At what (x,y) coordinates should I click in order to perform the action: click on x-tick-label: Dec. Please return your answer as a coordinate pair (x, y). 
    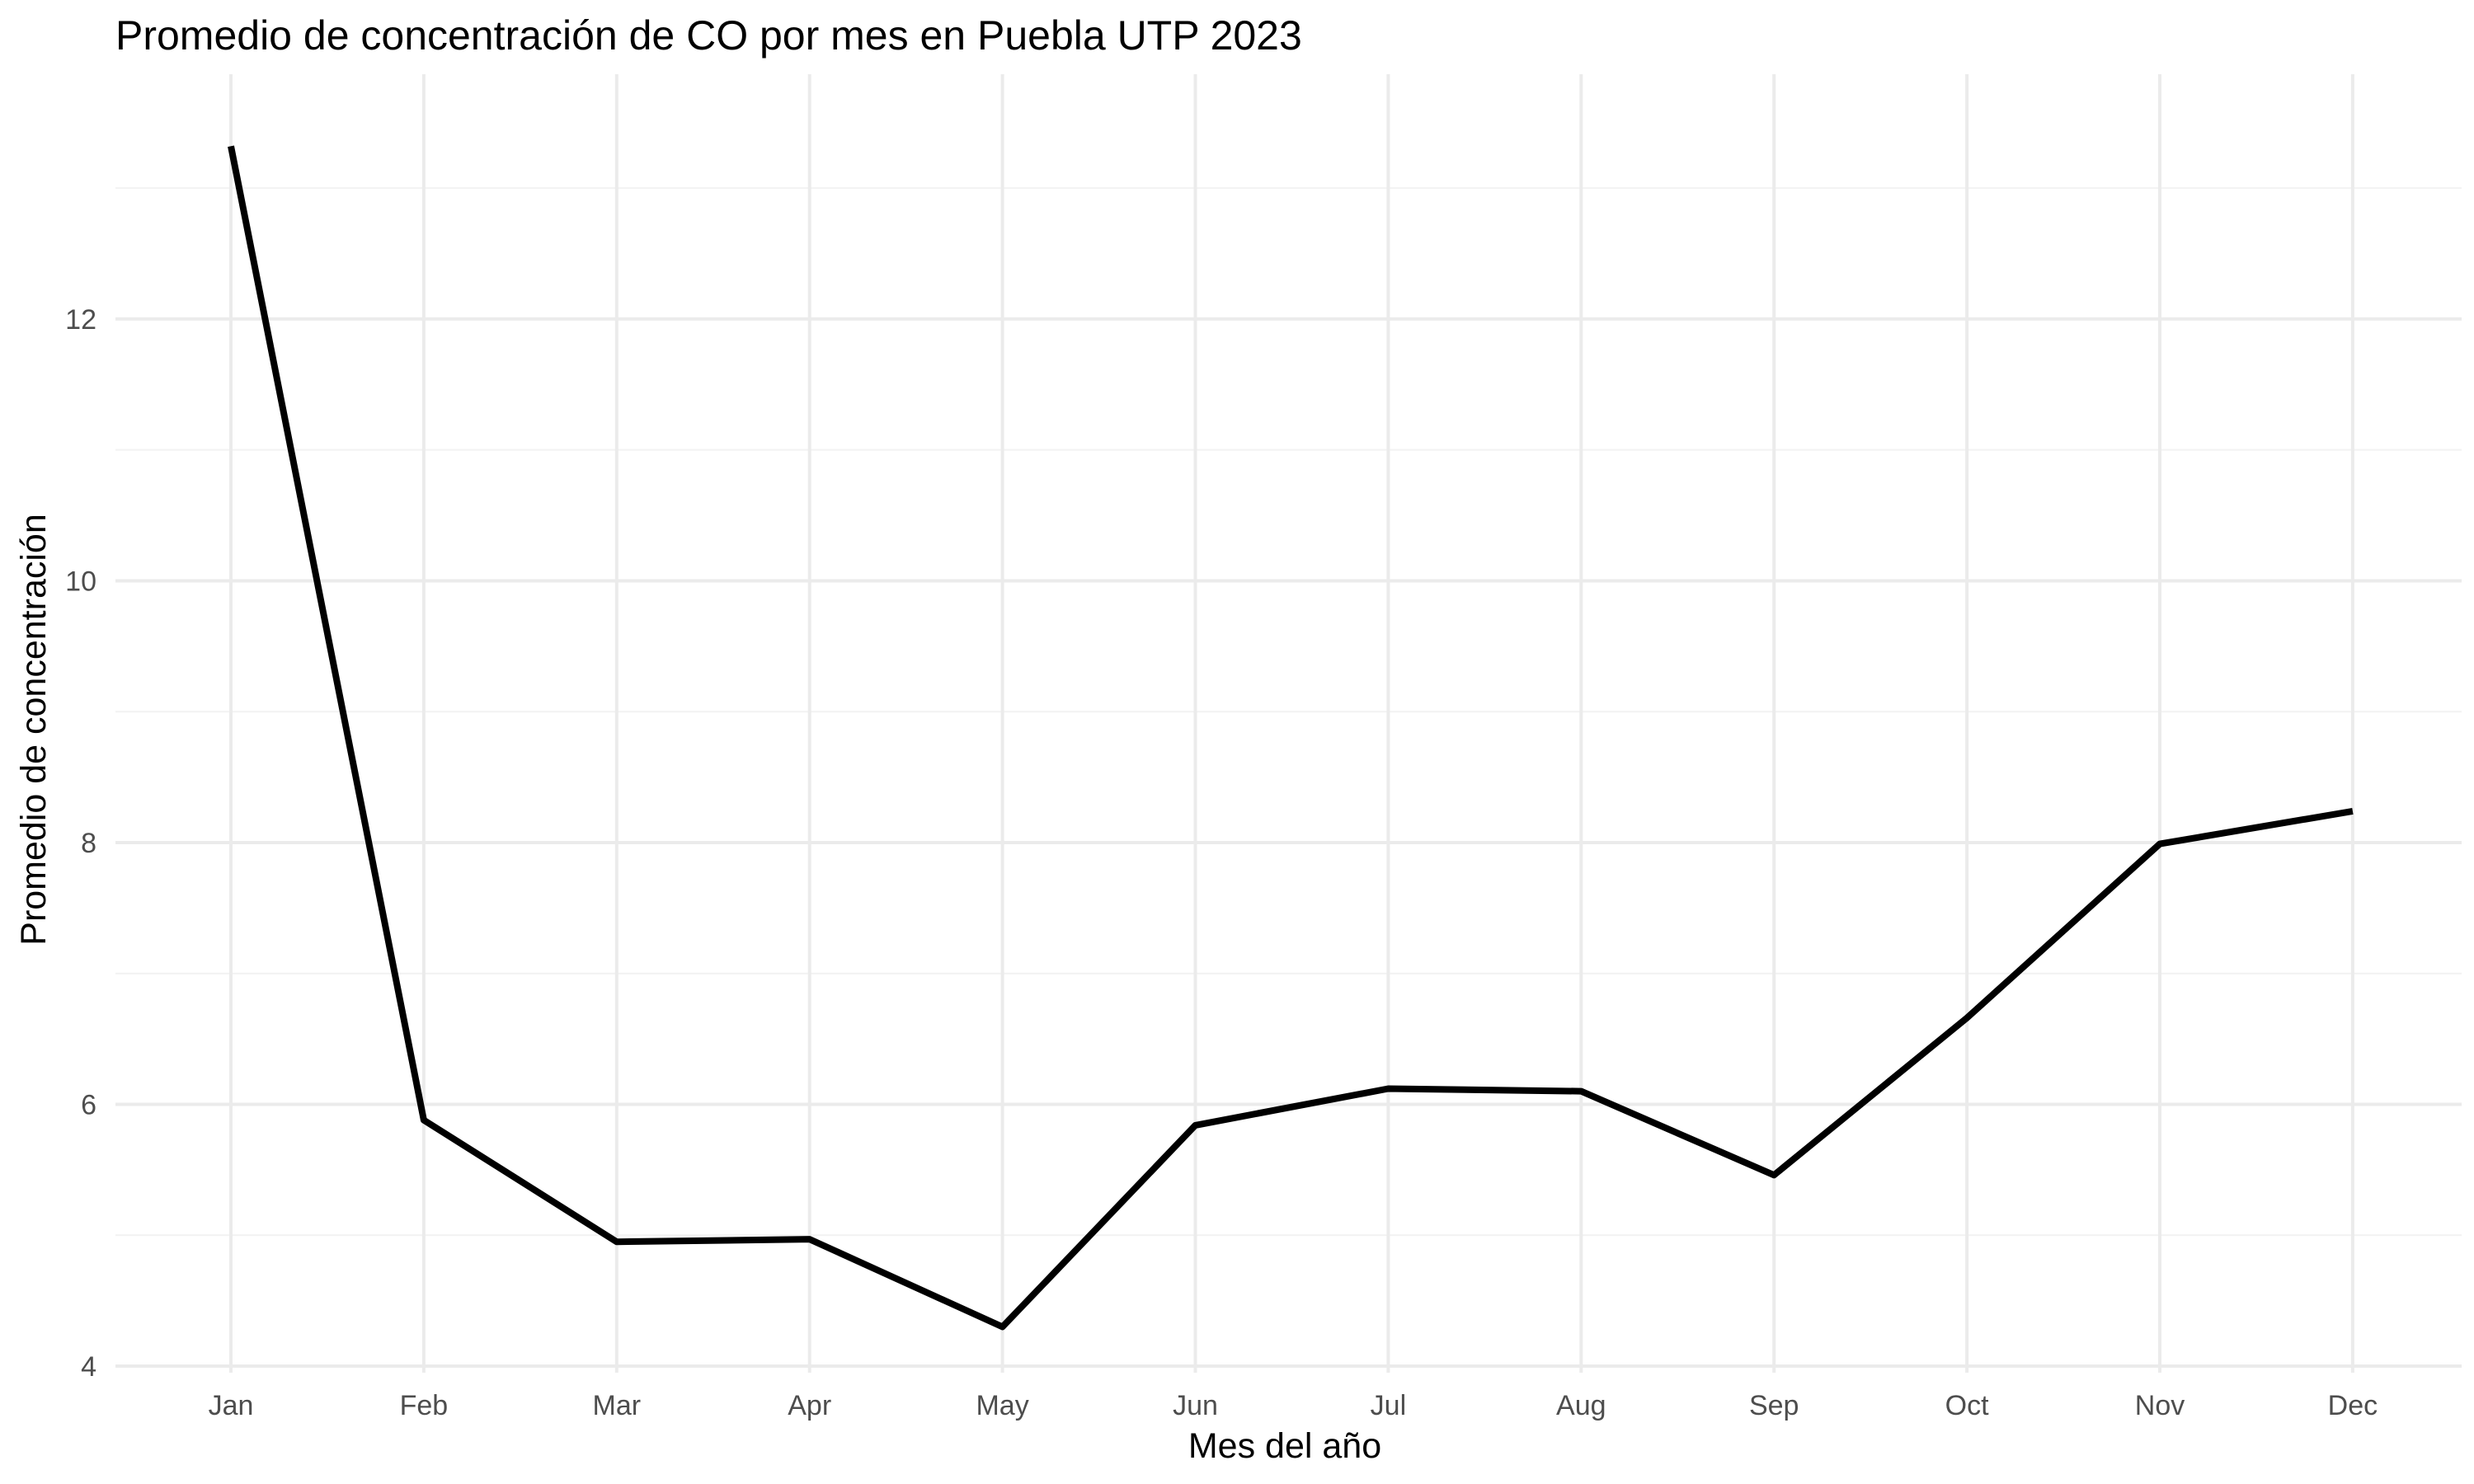
    Looking at the image, I should click on (2353, 1405).